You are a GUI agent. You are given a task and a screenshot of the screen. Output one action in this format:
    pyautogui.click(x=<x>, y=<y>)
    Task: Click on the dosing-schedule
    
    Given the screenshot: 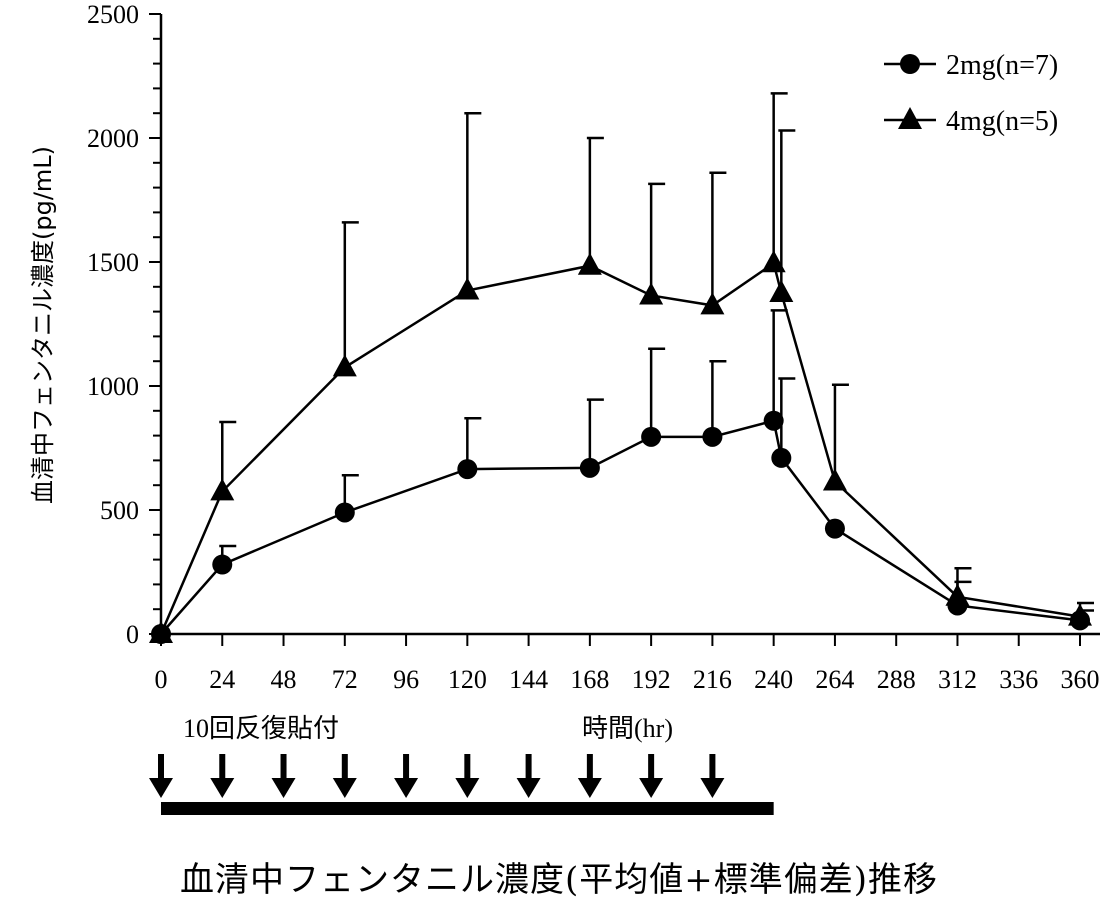 What is the action you would take?
    pyautogui.click(x=461, y=784)
    